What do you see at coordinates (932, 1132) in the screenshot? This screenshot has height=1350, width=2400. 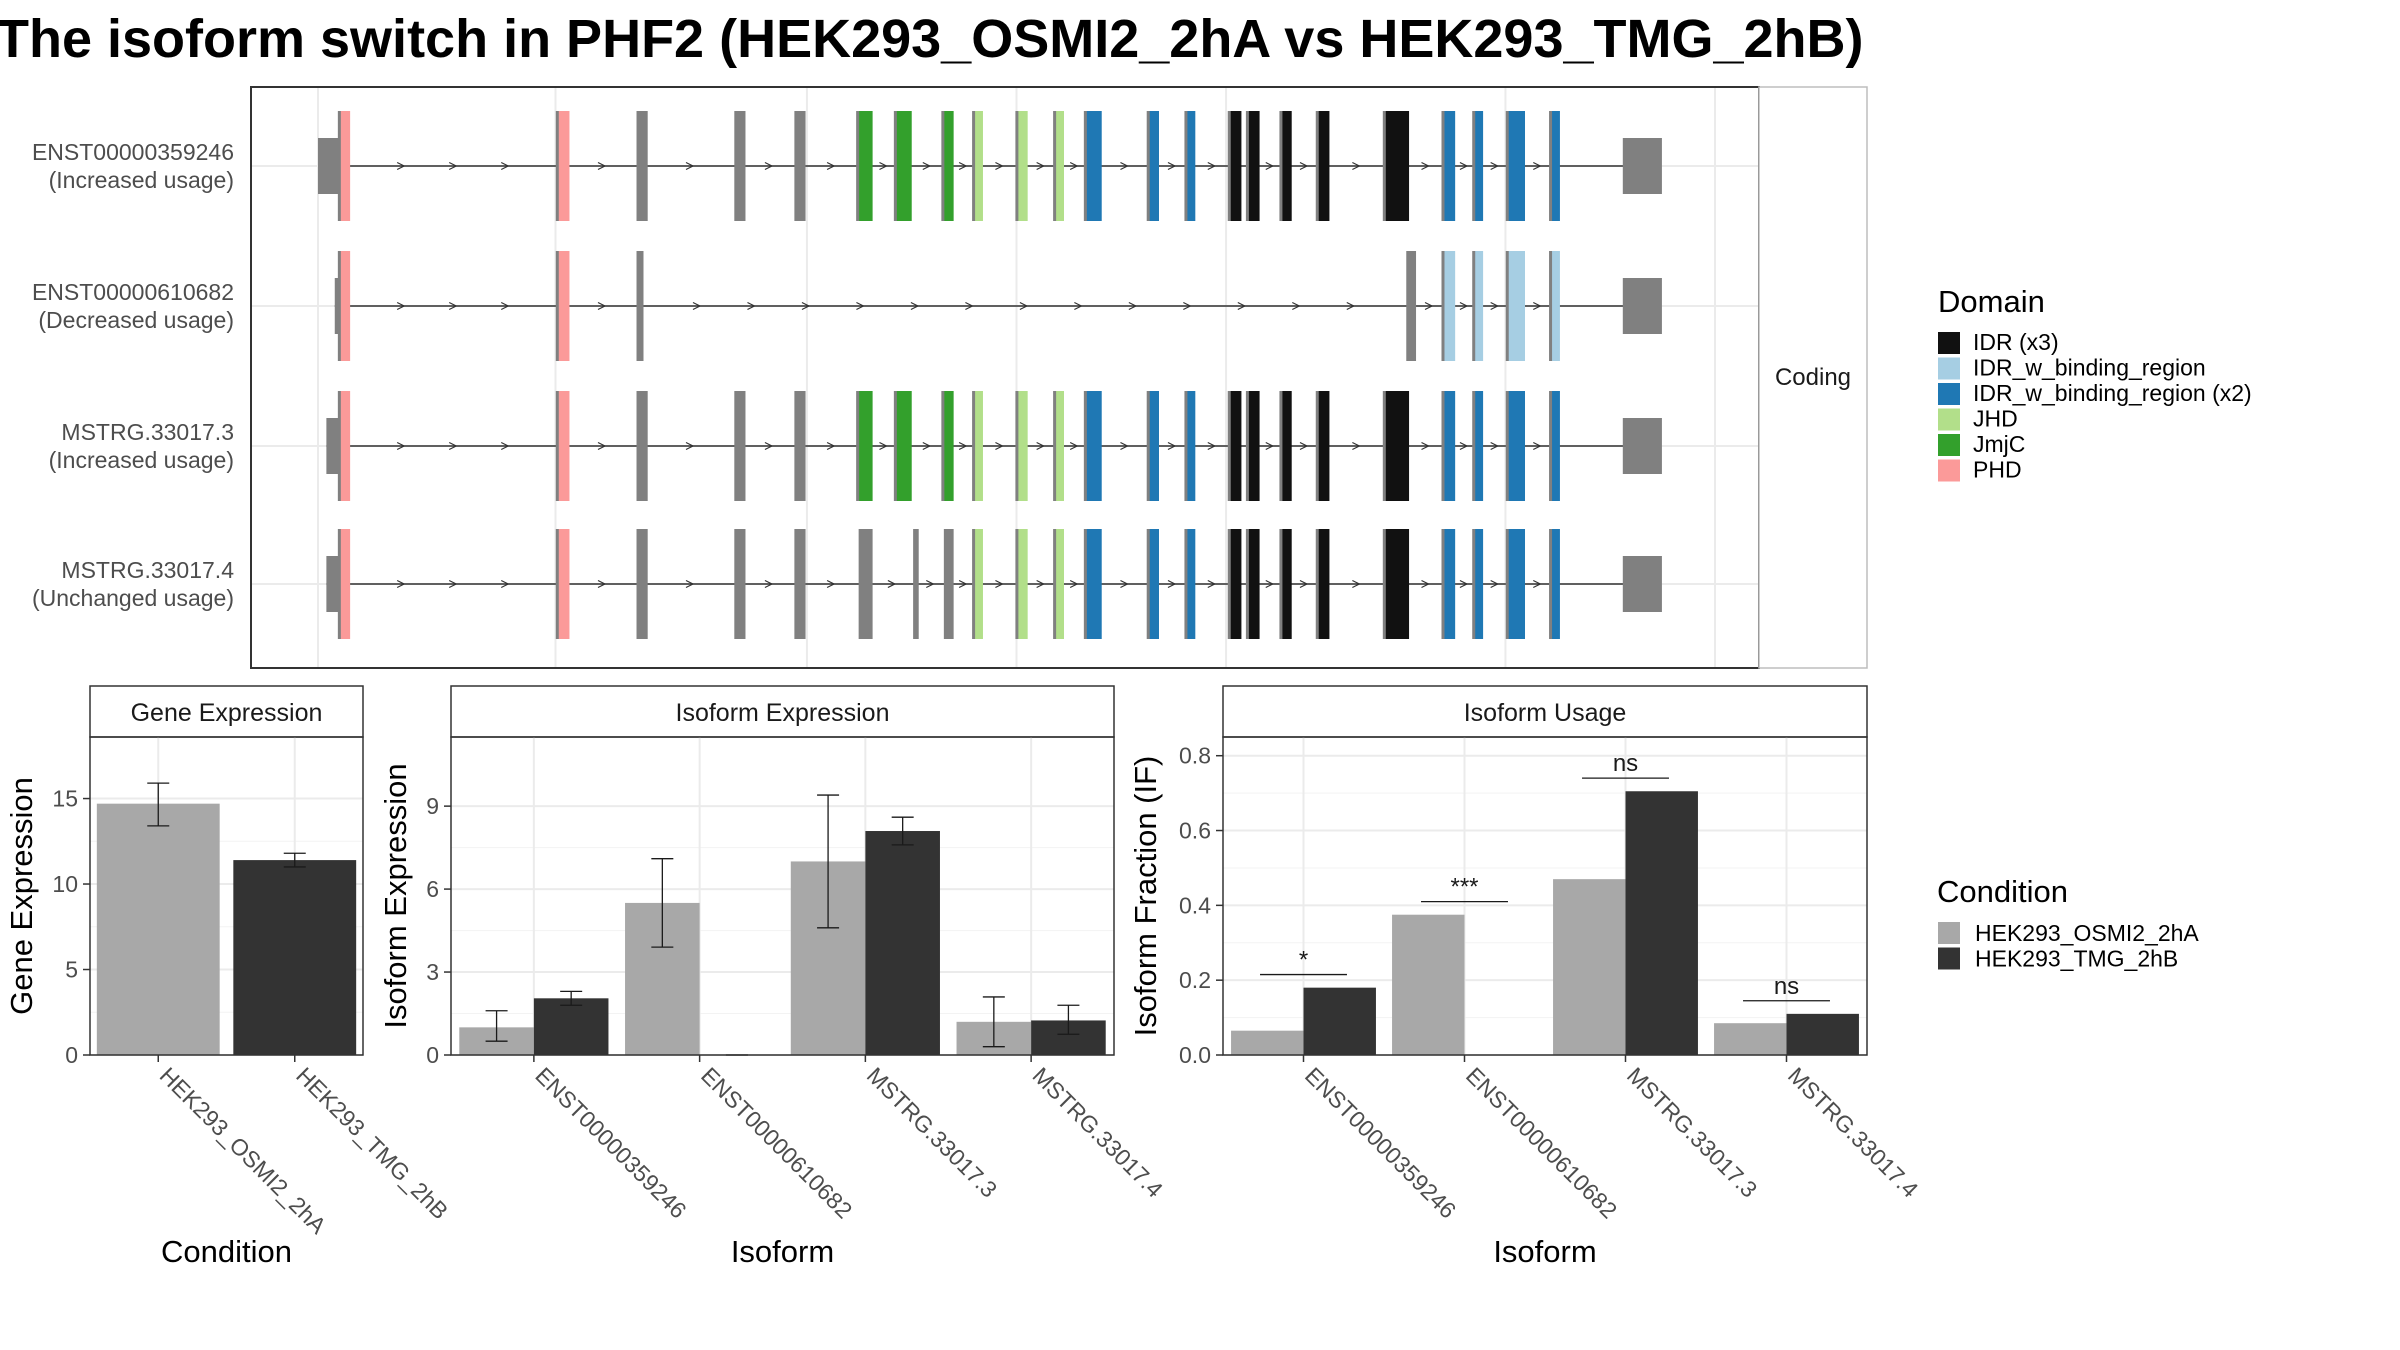 I see `x-tick-label: MSTRG.33017.3` at bounding box center [932, 1132].